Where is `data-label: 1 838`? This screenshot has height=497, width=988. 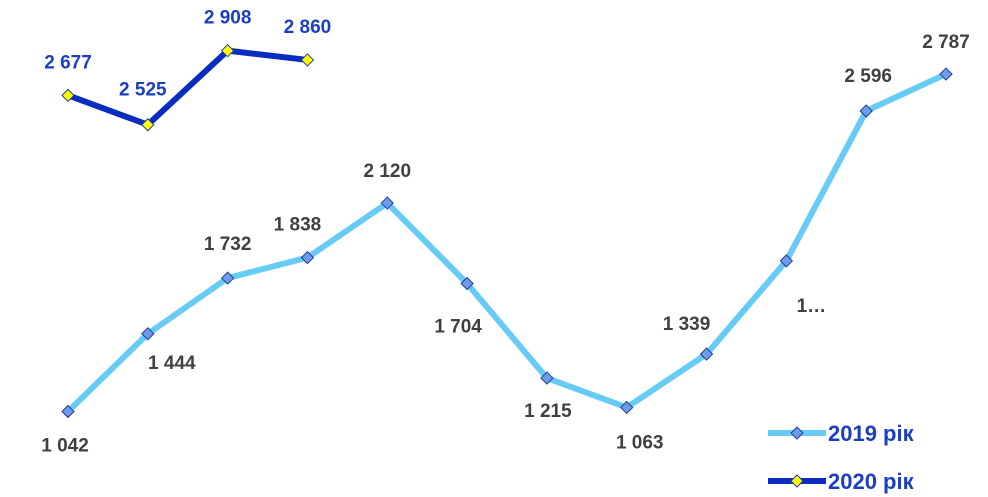
data-label: 1 838 is located at coordinates (298, 225).